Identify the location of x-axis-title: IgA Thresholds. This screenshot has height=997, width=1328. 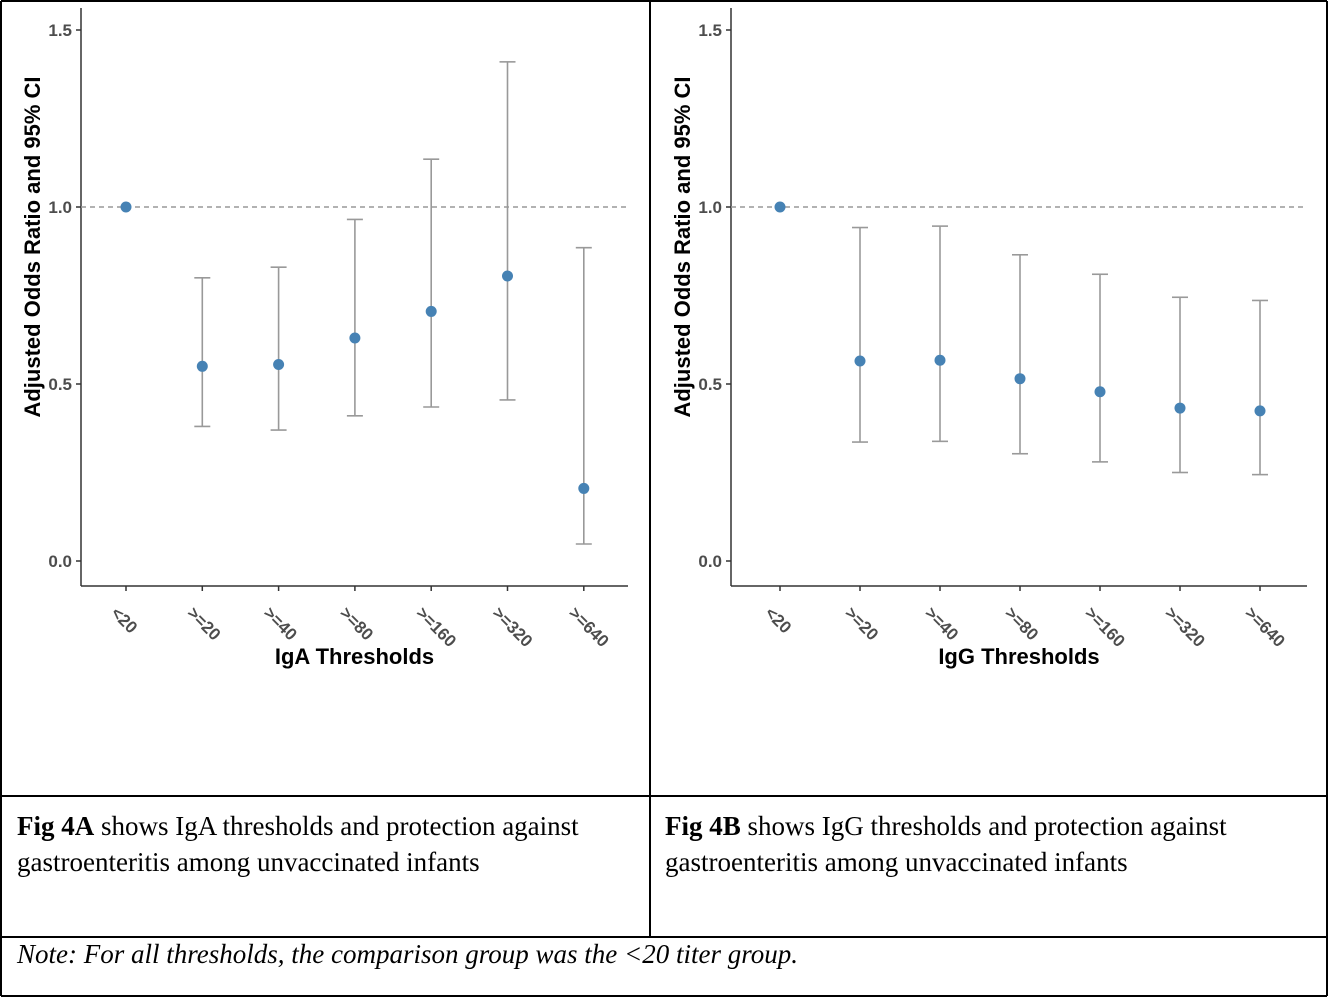
(354, 656).